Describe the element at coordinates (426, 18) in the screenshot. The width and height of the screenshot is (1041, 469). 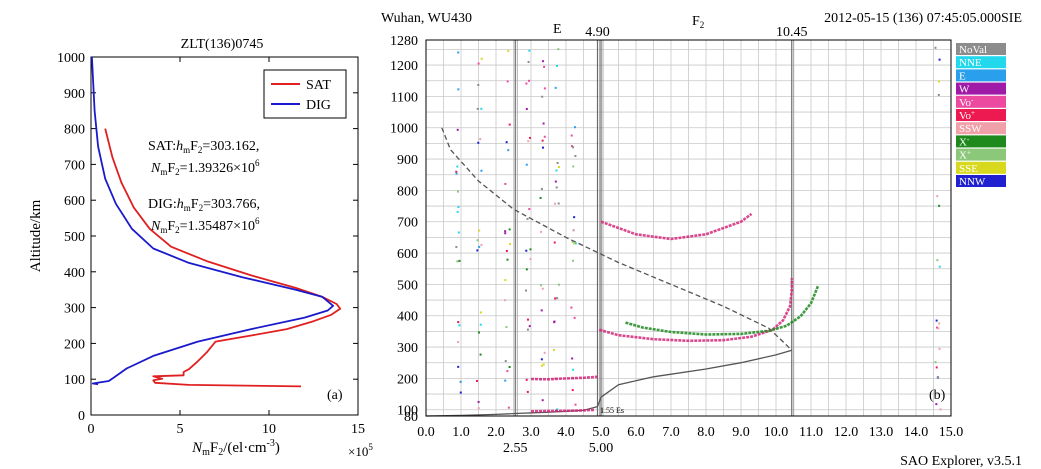
I see `ionogram-station-label: Wuhan, WU430` at that location.